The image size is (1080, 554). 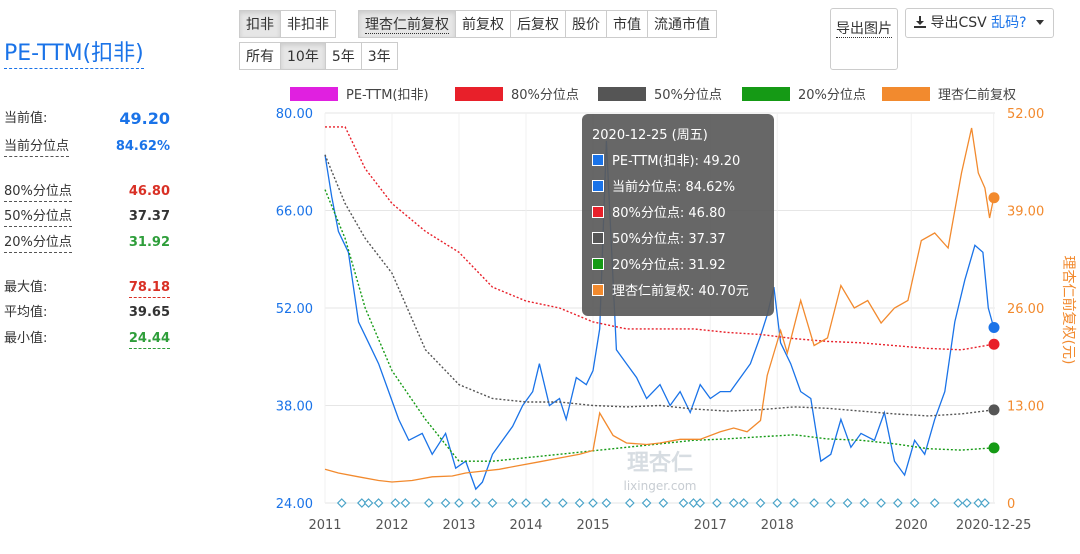 I want to click on x-tick-label: 2014, so click(x=525, y=525).